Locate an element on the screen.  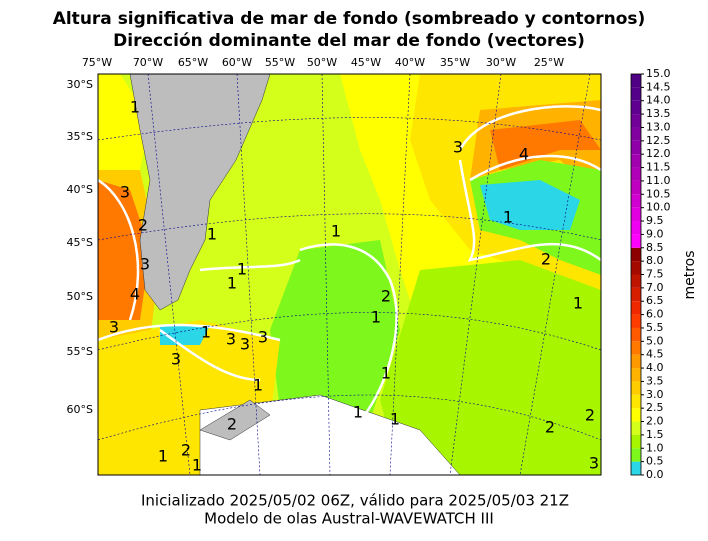
colorbar-tick-label: 5.0 is located at coordinates (655, 340).